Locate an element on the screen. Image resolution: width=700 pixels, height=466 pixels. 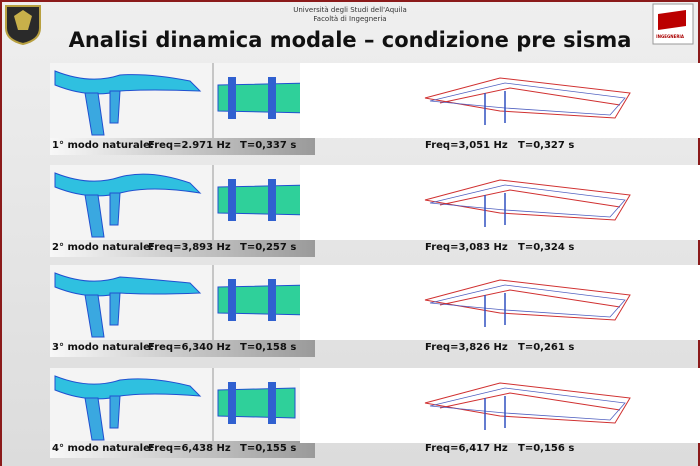
right-frequency: Freq=6,417 Hz is located at coordinates (466, 448).